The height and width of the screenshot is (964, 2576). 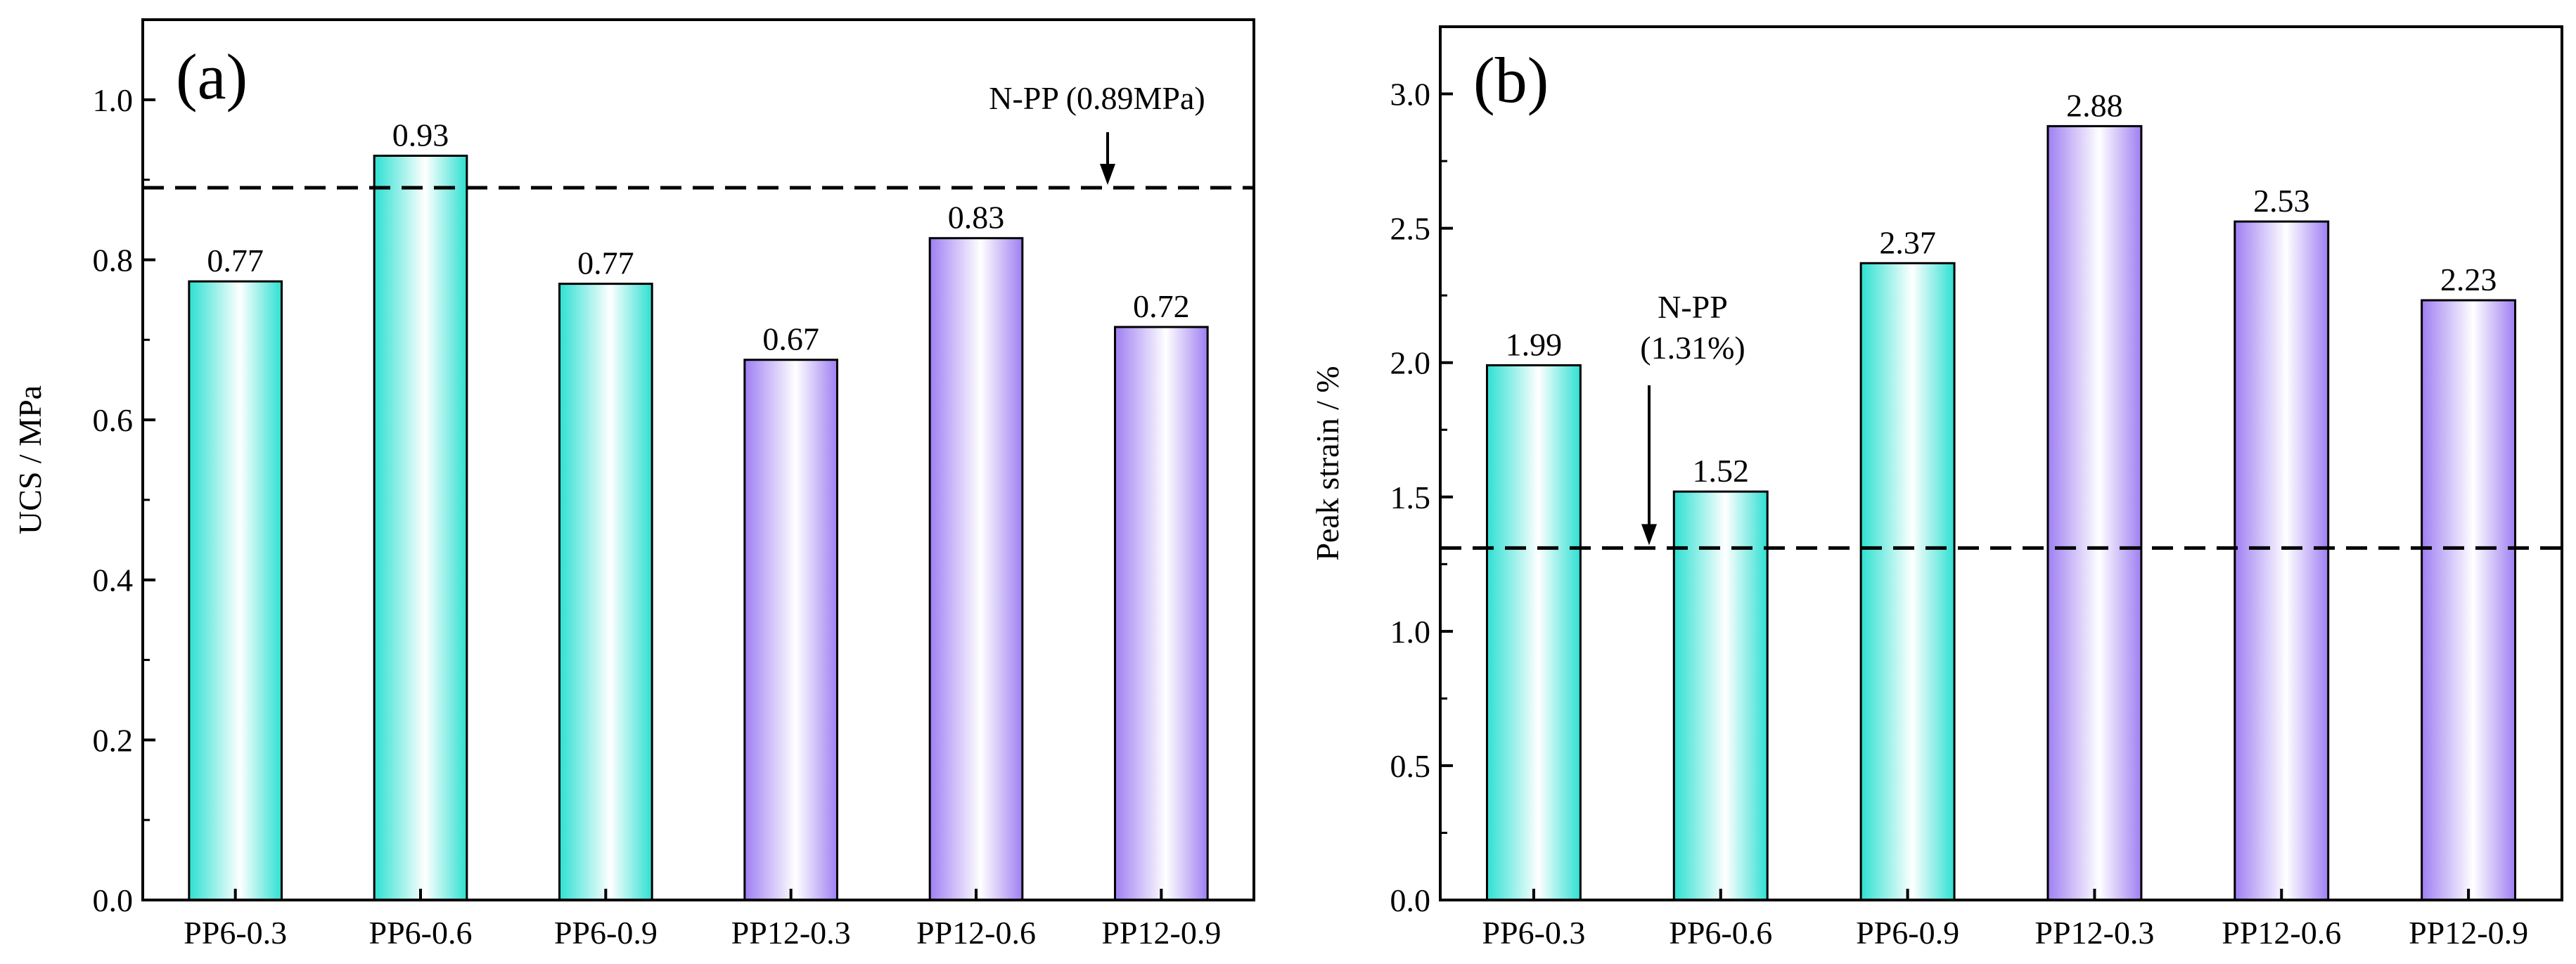 What do you see at coordinates (1692, 348) in the screenshot?
I see `reference-label: (1.31%)` at bounding box center [1692, 348].